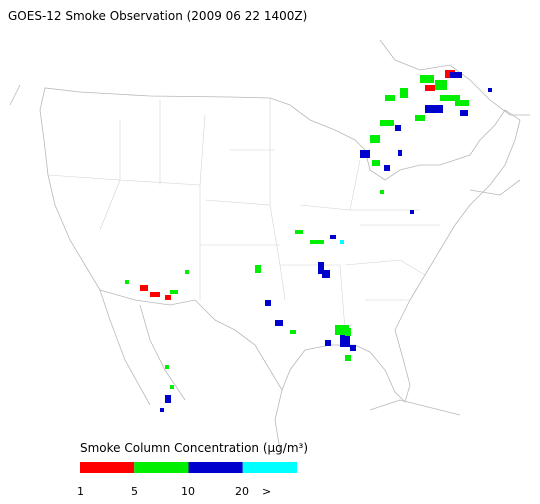  Describe the element at coordinates (266, 491) in the screenshot. I see `colorbar-label: >` at that location.